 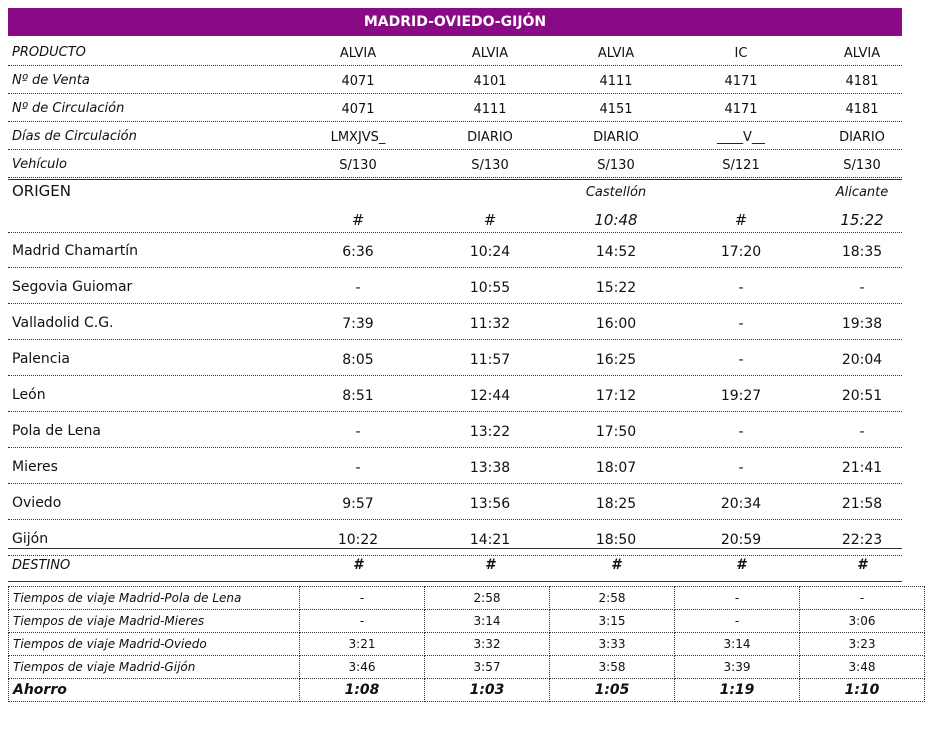 I want to click on travel-time-value: 3:46, so click(x=362, y=667).